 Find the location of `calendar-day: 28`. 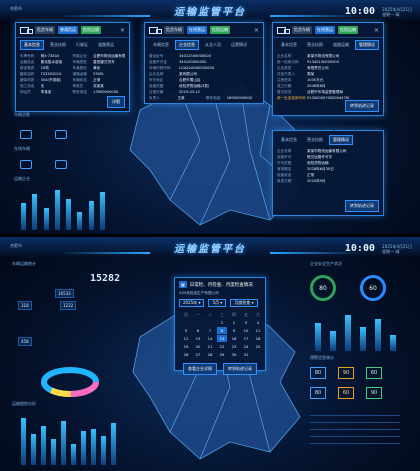

calendar-day: 28 is located at coordinates (210, 354).